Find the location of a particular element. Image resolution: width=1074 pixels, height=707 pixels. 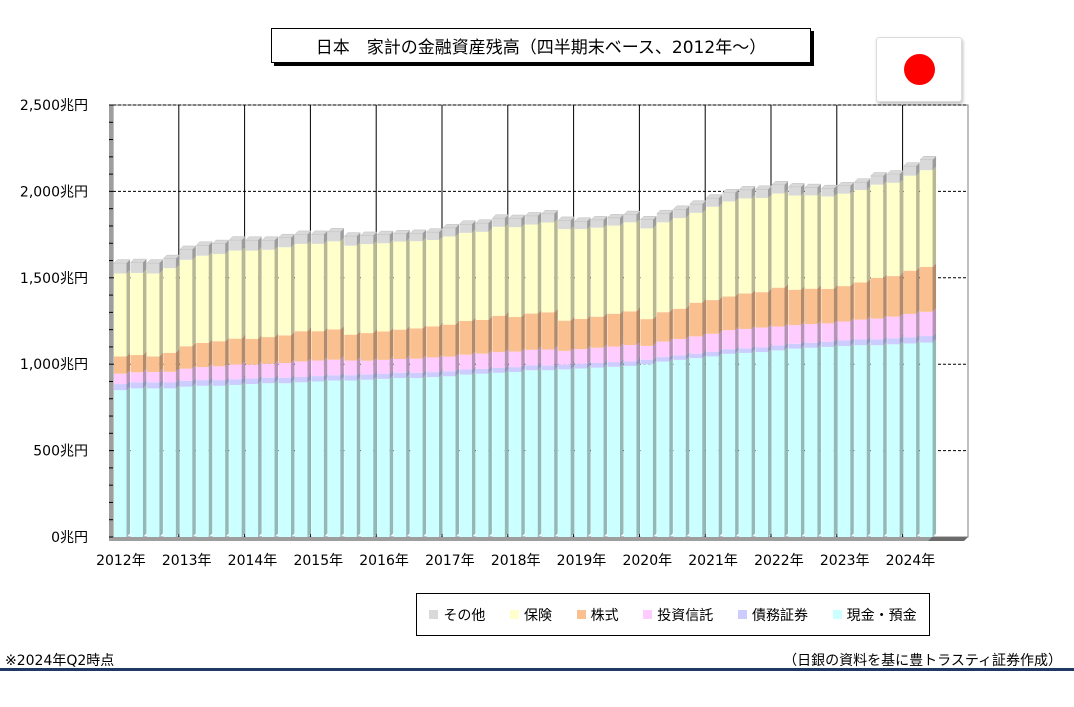

legend-label: 保険 is located at coordinates (537, 615).